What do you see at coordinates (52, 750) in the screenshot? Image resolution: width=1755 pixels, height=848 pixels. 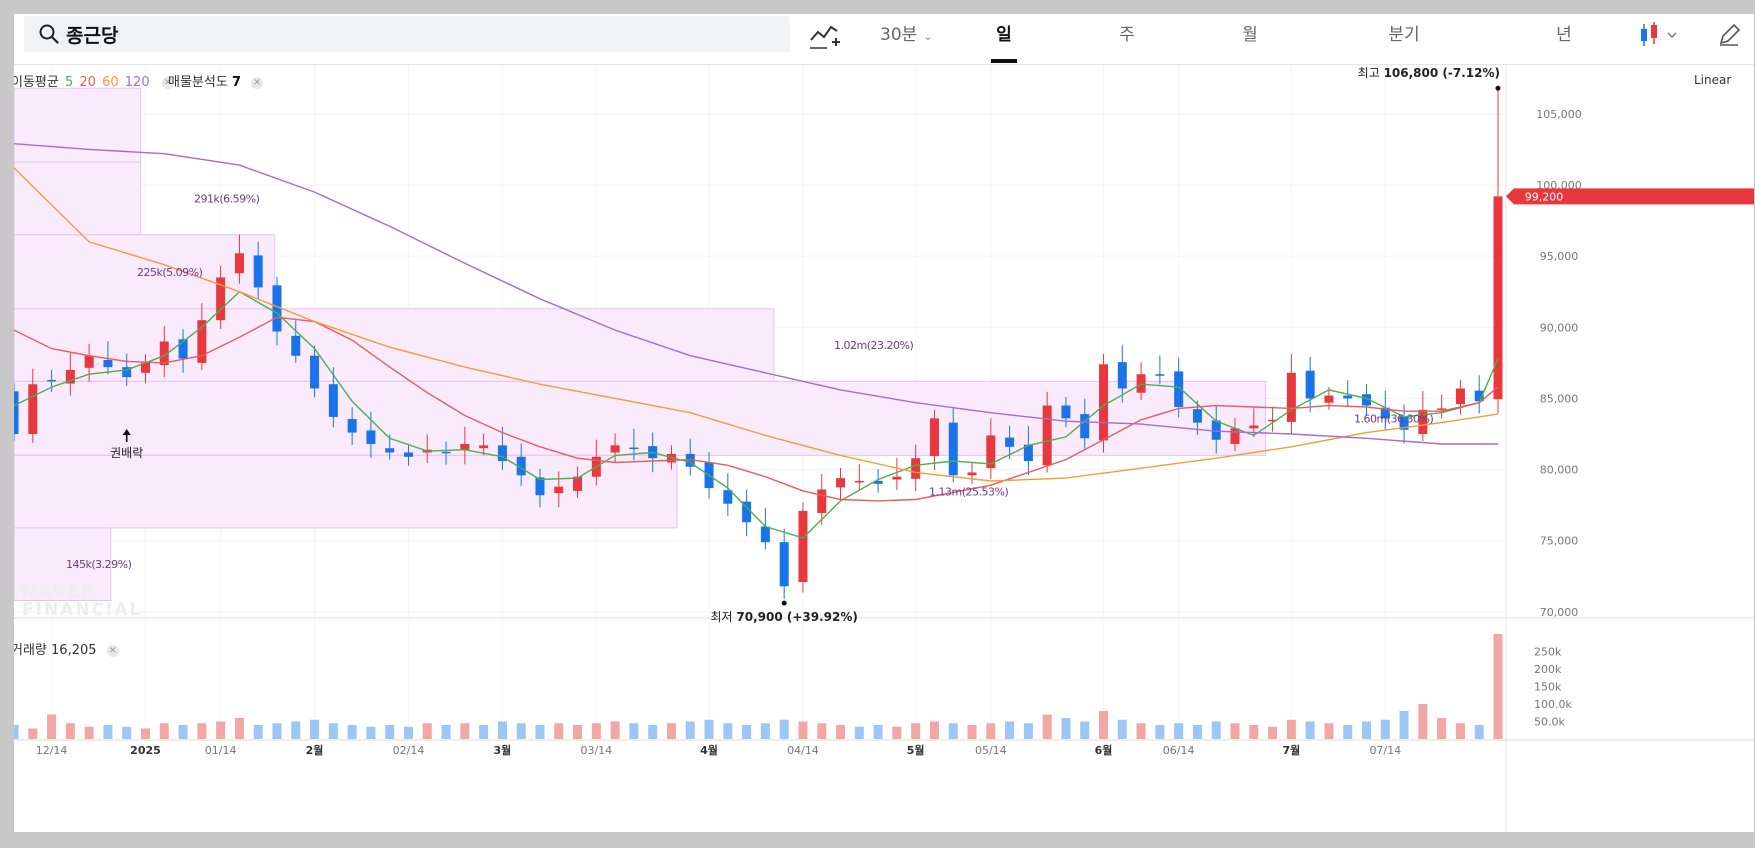 I see `time-tick-label: 12/14` at bounding box center [52, 750].